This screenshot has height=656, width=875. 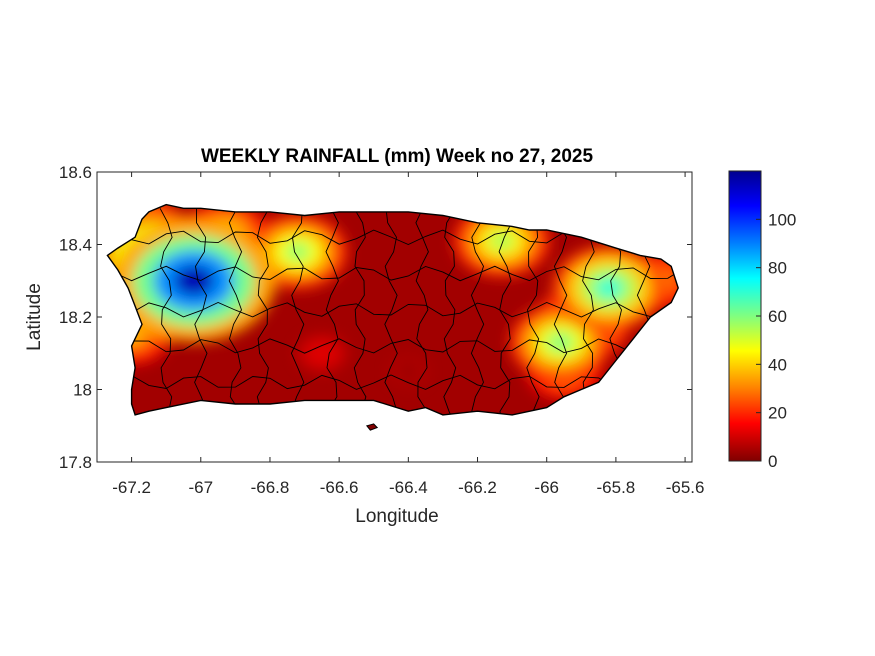 What do you see at coordinates (131, 487) in the screenshot?
I see `x-tick-label: -67.2` at bounding box center [131, 487].